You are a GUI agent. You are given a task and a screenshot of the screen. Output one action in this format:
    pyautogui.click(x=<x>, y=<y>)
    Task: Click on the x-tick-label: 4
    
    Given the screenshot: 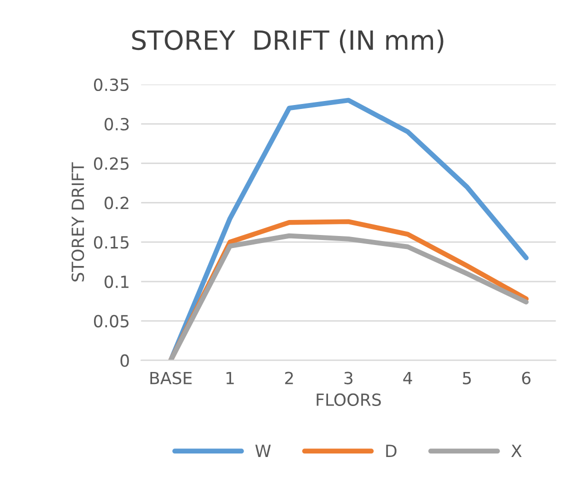 What is the action you would take?
    pyautogui.click(x=407, y=378)
    